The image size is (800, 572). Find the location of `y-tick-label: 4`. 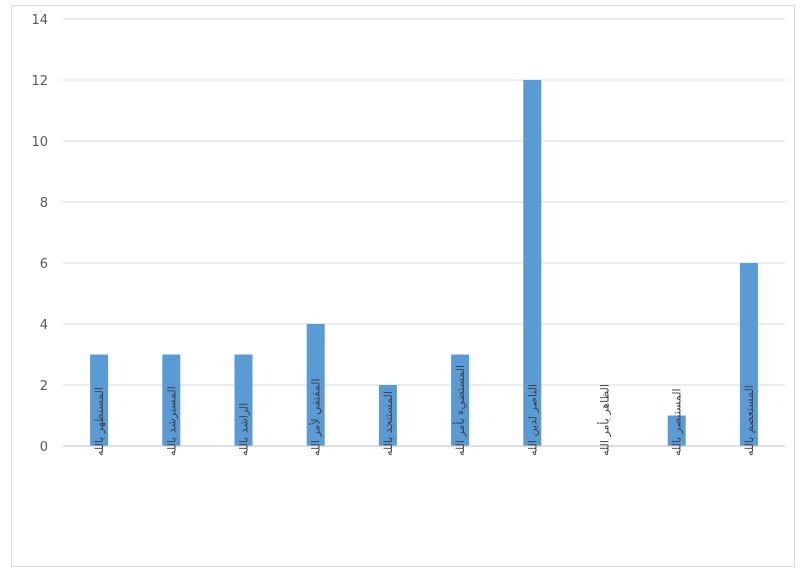

y-tick-label: 4 is located at coordinates (44, 325).